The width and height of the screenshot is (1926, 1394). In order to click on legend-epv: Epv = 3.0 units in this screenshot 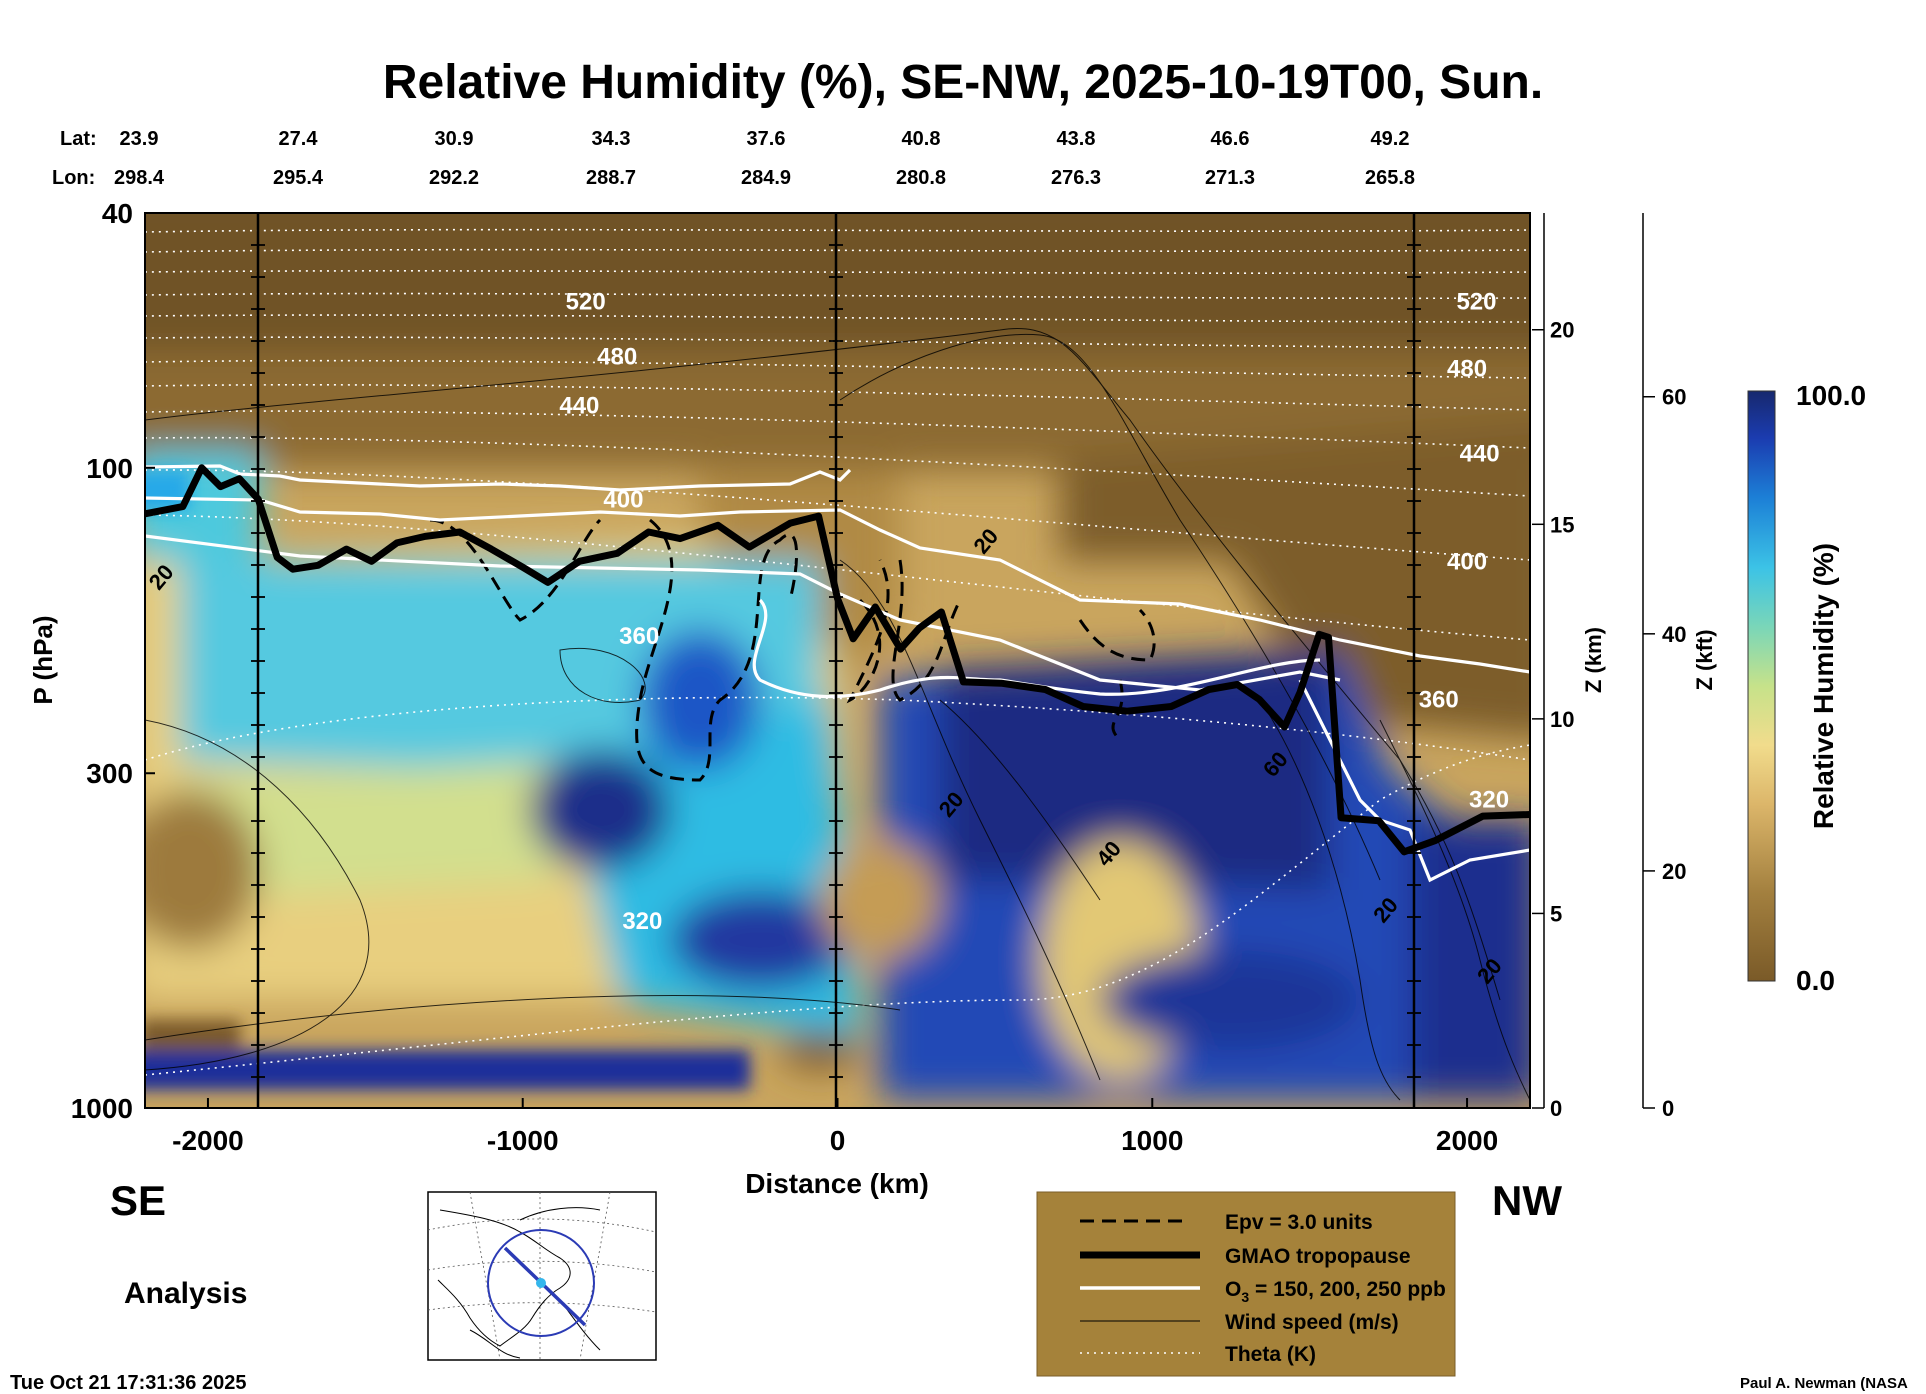, I will do `click(1299, 1222)`.